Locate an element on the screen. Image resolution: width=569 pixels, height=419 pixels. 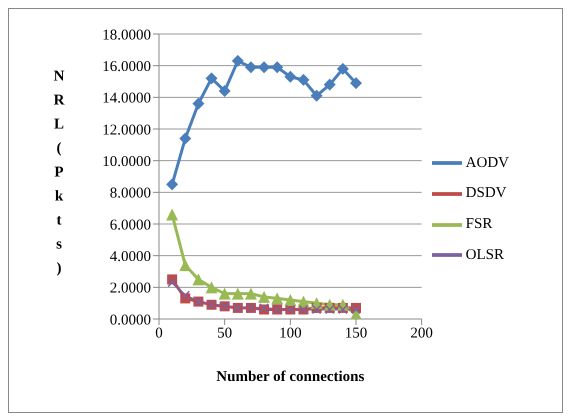
legend-label: DSDV is located at coordinates (486, 193).